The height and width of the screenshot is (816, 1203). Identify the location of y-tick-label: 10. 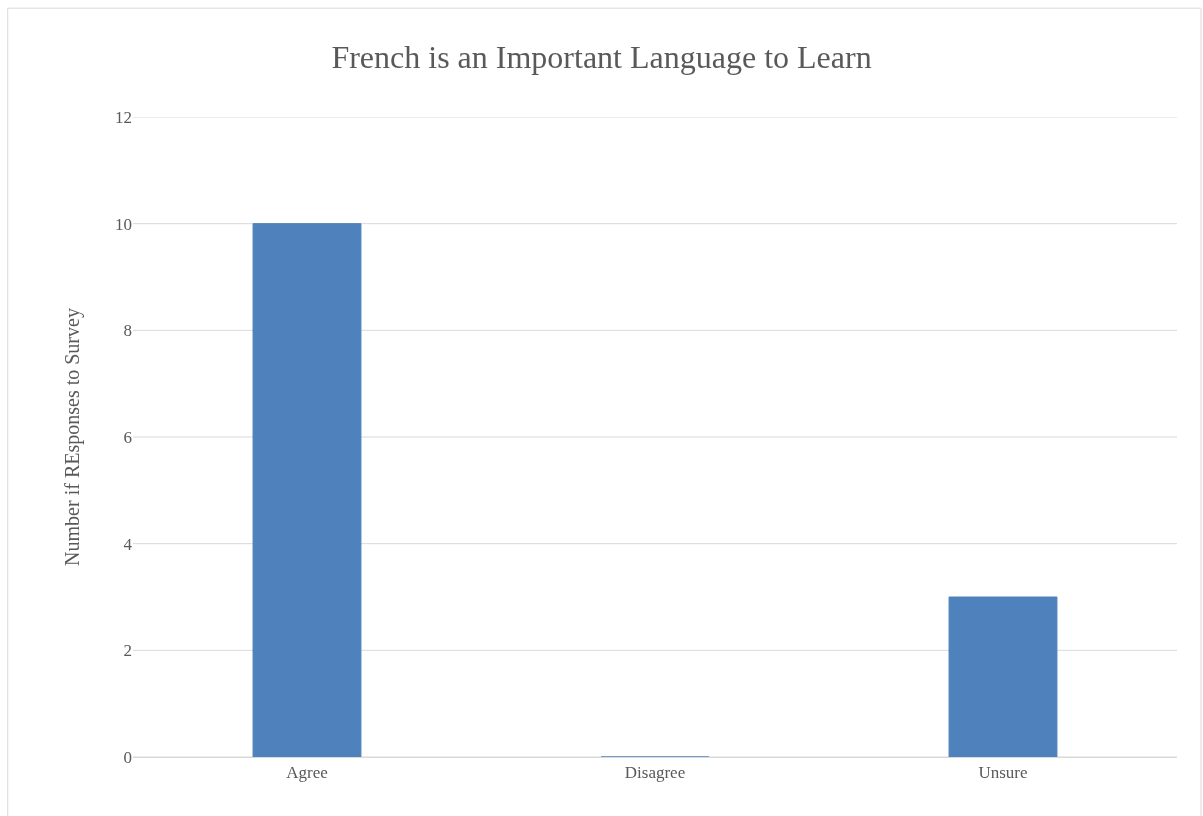
(123, 224).